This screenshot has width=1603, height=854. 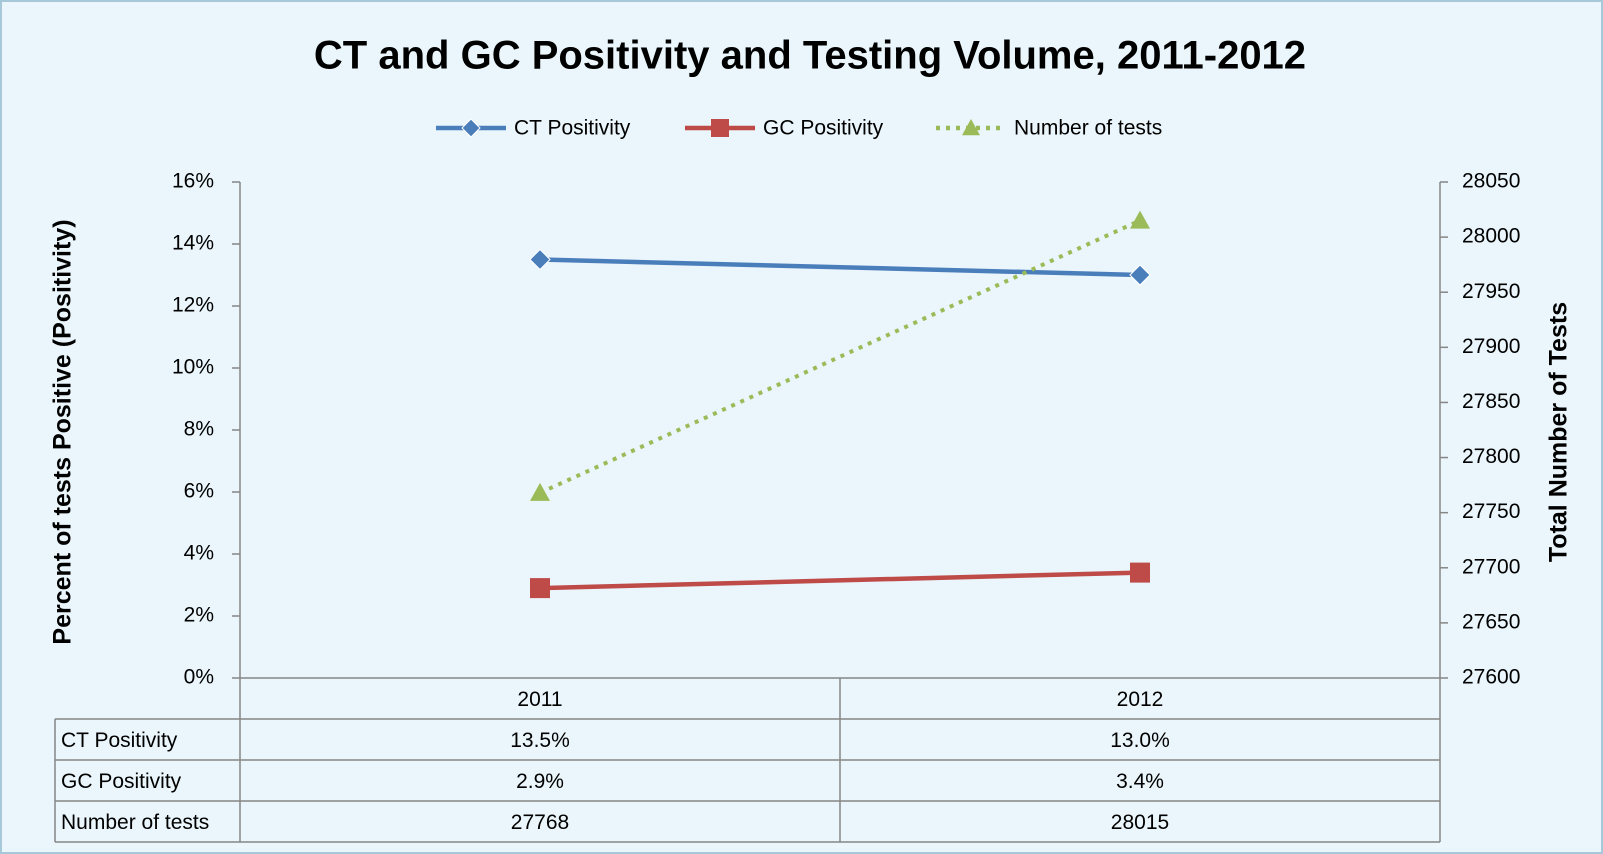 What do you see at coordinates (199, 429) in the screenshot?
I see `y-tick-label: 8%` at bounding box center [199, 429].